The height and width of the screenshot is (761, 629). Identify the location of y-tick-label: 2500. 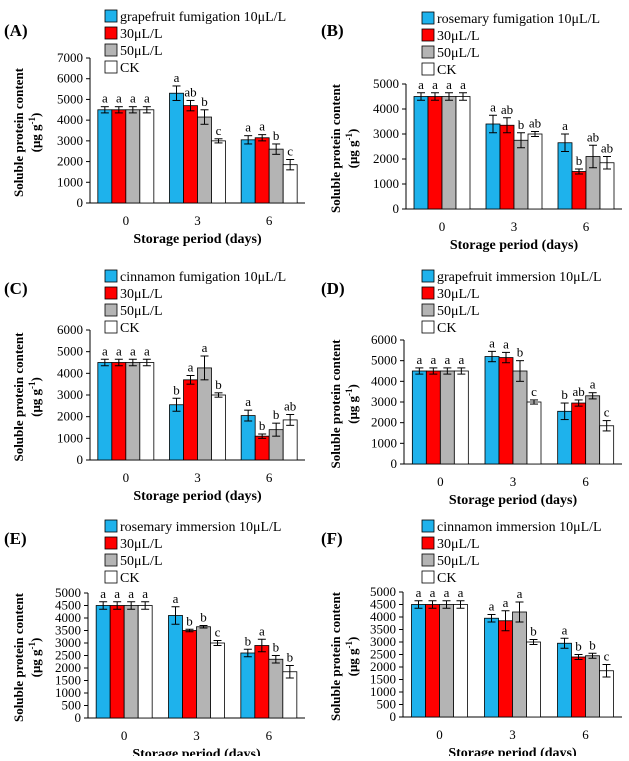
(383, 654).